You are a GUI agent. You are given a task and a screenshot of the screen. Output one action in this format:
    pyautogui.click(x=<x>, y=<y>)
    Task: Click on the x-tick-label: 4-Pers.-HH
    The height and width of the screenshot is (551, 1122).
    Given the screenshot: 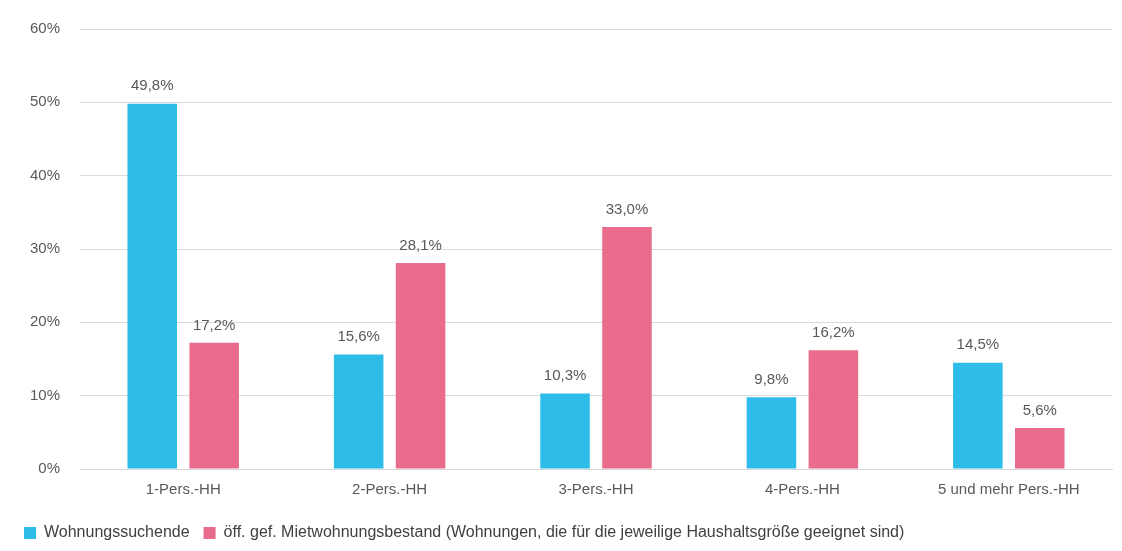 What is the action you would take?
    pyautogui.click(x=802, y=489)
    